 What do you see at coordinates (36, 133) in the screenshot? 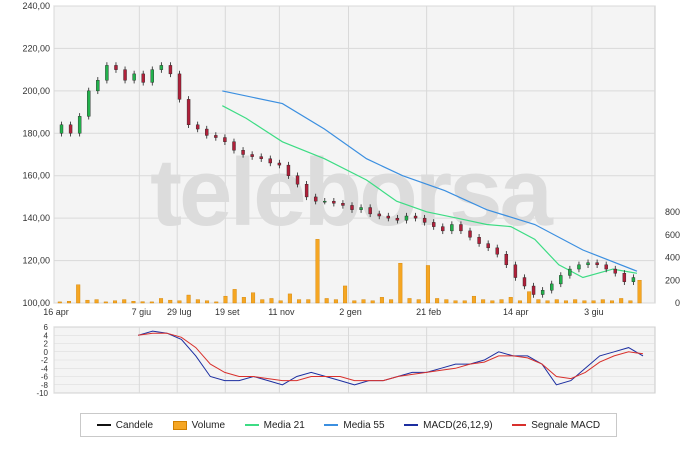
I see `price-tick-label: 180,00` at bounding box center [36, 133].